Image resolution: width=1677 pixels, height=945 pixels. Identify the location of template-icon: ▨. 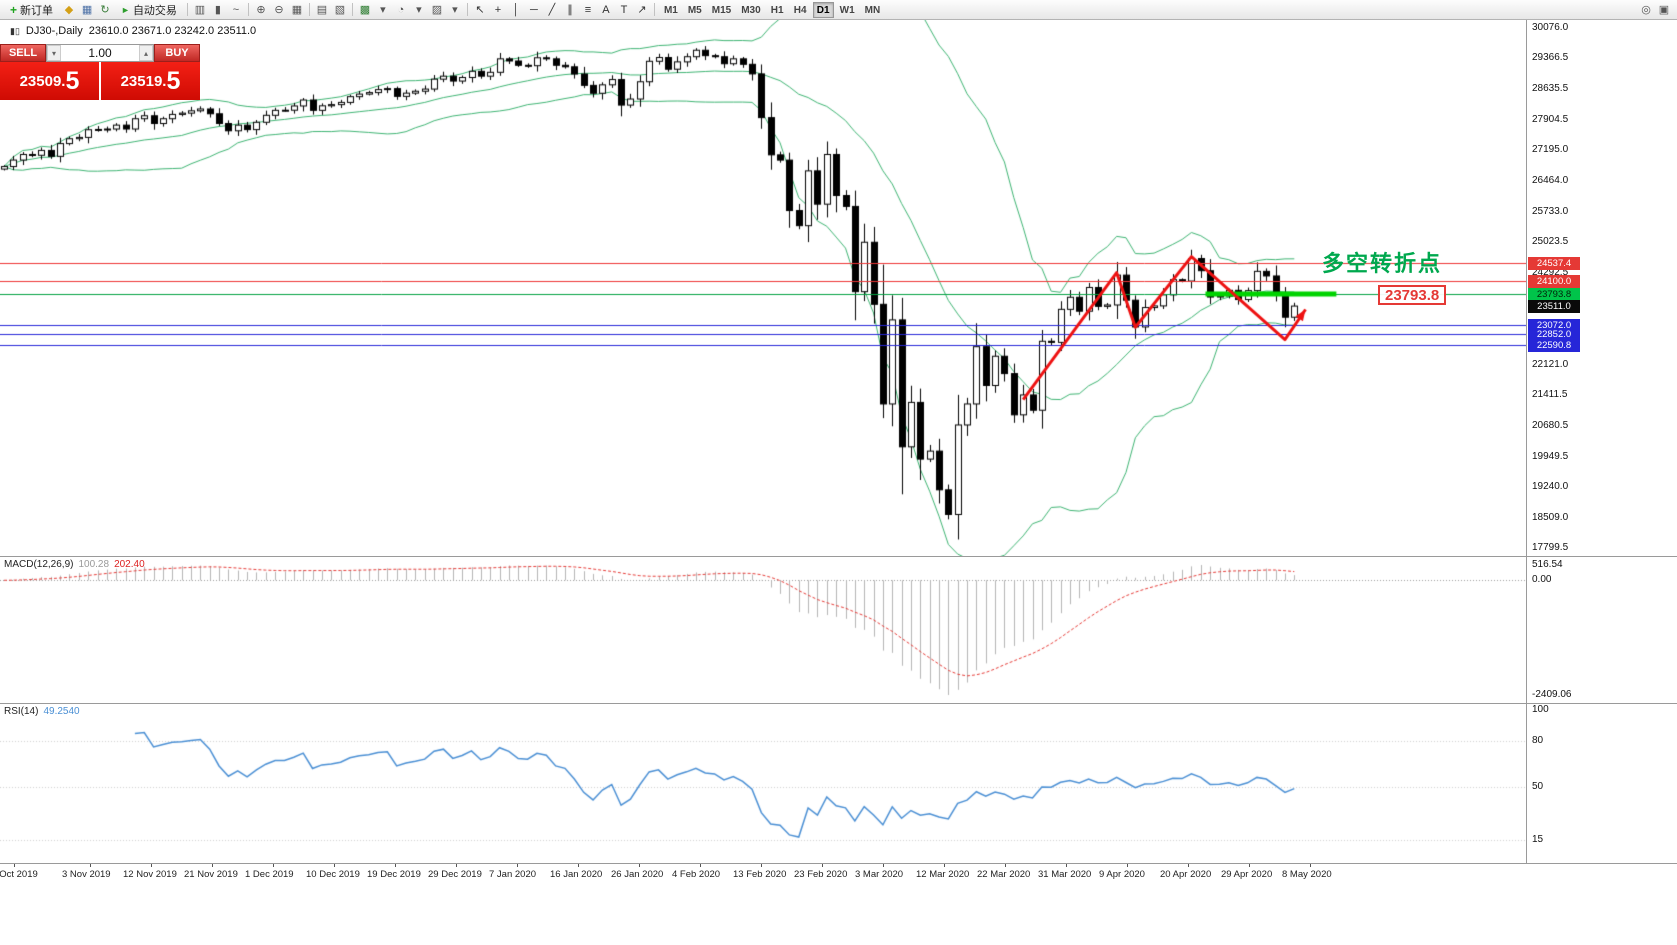
(437, 10).